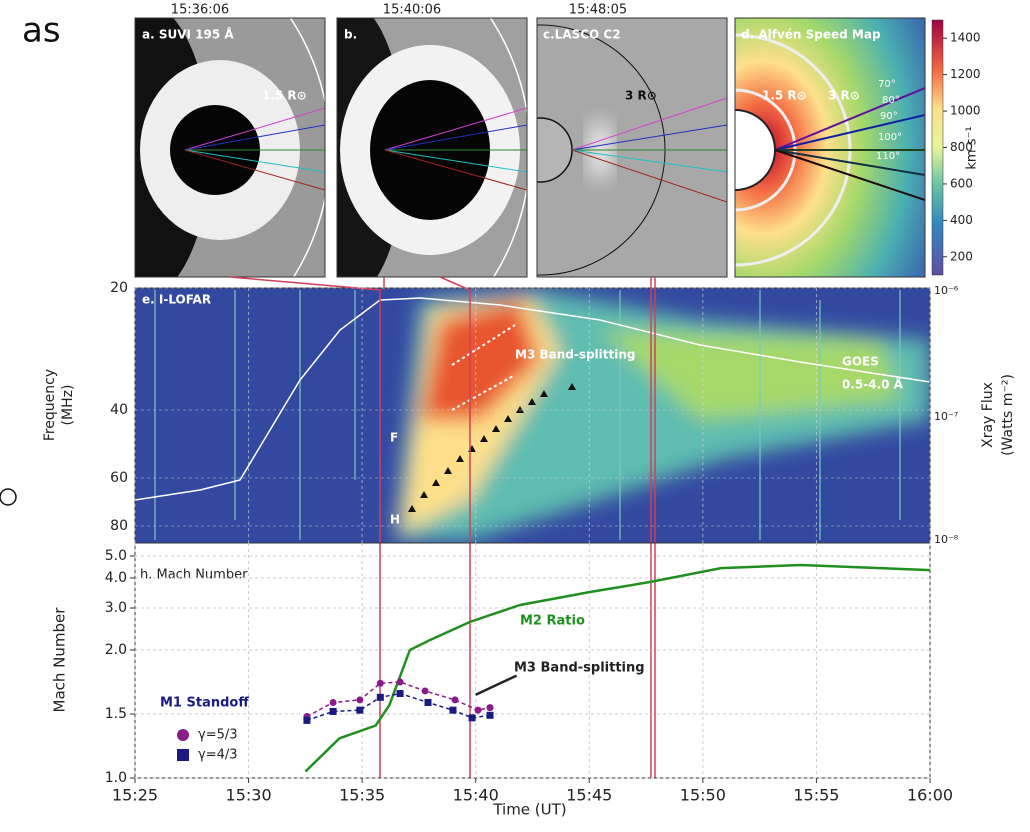 This screenshot has height=832, width=1030. Describe the element at coordinates (946, 290) in the screenshot. I see `y2-tick-label: 10⁻⁶` at that location.